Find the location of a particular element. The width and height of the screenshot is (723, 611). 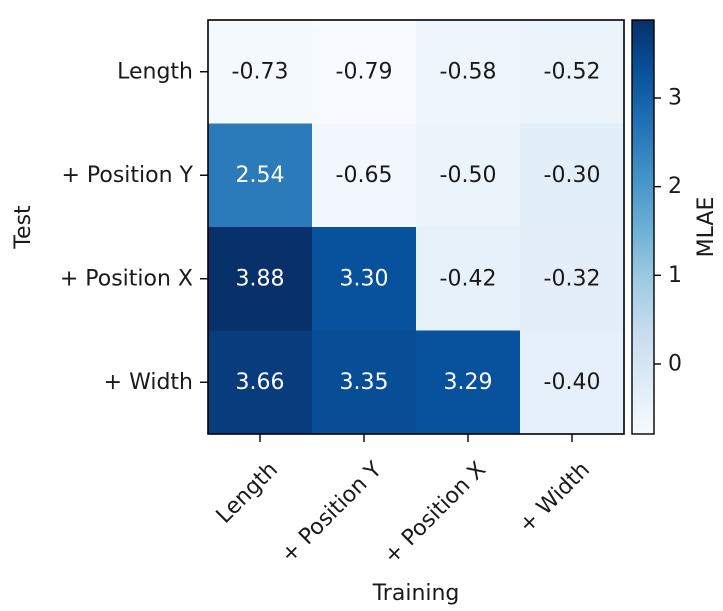

cell-value-label: 3.29 is located at coordinates (468, 382).